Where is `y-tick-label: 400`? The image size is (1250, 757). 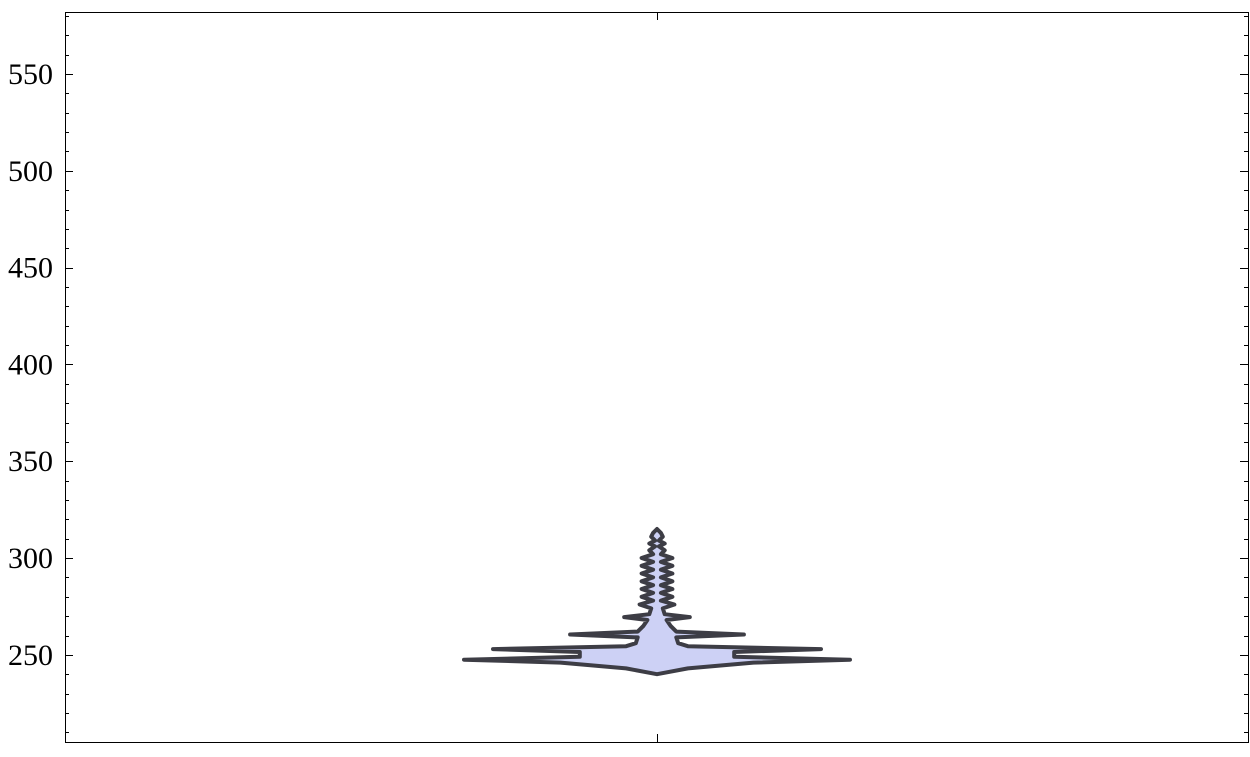
y-tick-label: 400 is located at coordinates (30, 364).